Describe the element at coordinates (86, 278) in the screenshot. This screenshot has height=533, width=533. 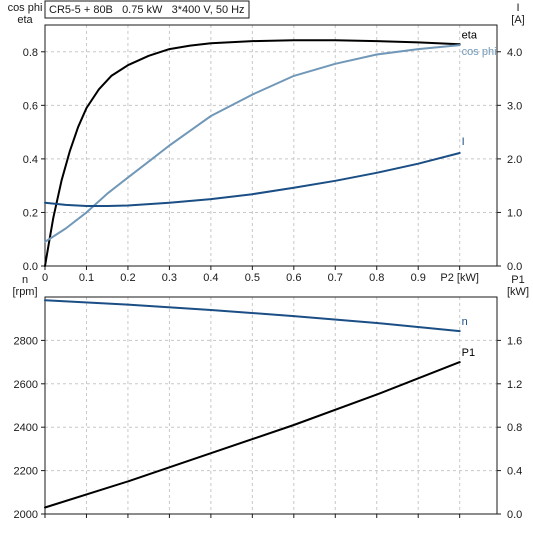
I see `x-tick-label: 0.1` at that location.